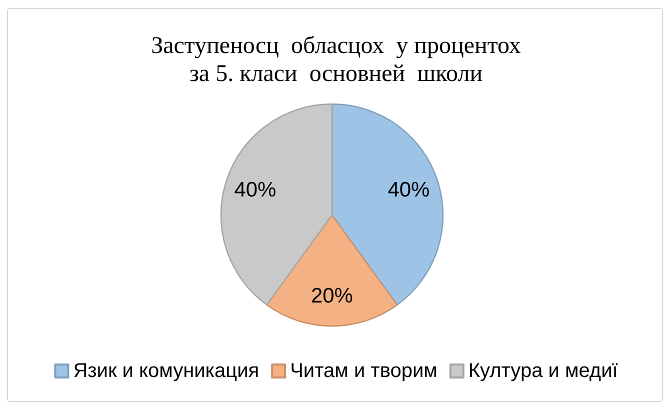 Image resolution: width=672 pixels, height=412 pixels. I want to click on legend-label: Култура и медиї, so click(543, 371).